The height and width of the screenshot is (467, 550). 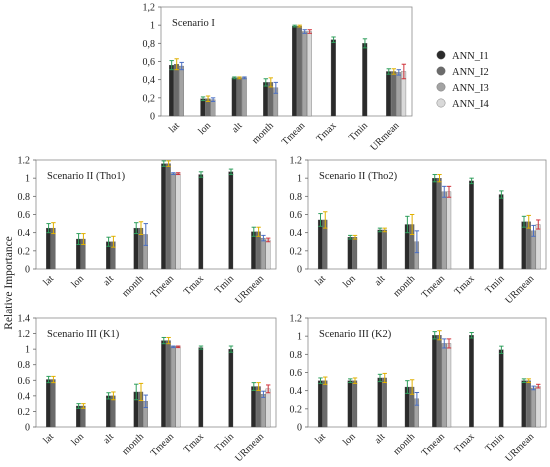 What do you see at coordinates (470, 104) in the screenshot?
I see `legend-label: ANN_I4` at bounding box center [470, 104].